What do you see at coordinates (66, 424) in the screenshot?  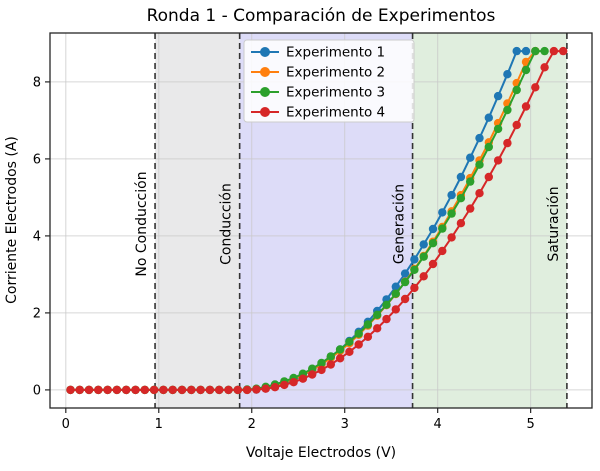 I see `x-tick-label: 0` at bounding box center [66, 424].